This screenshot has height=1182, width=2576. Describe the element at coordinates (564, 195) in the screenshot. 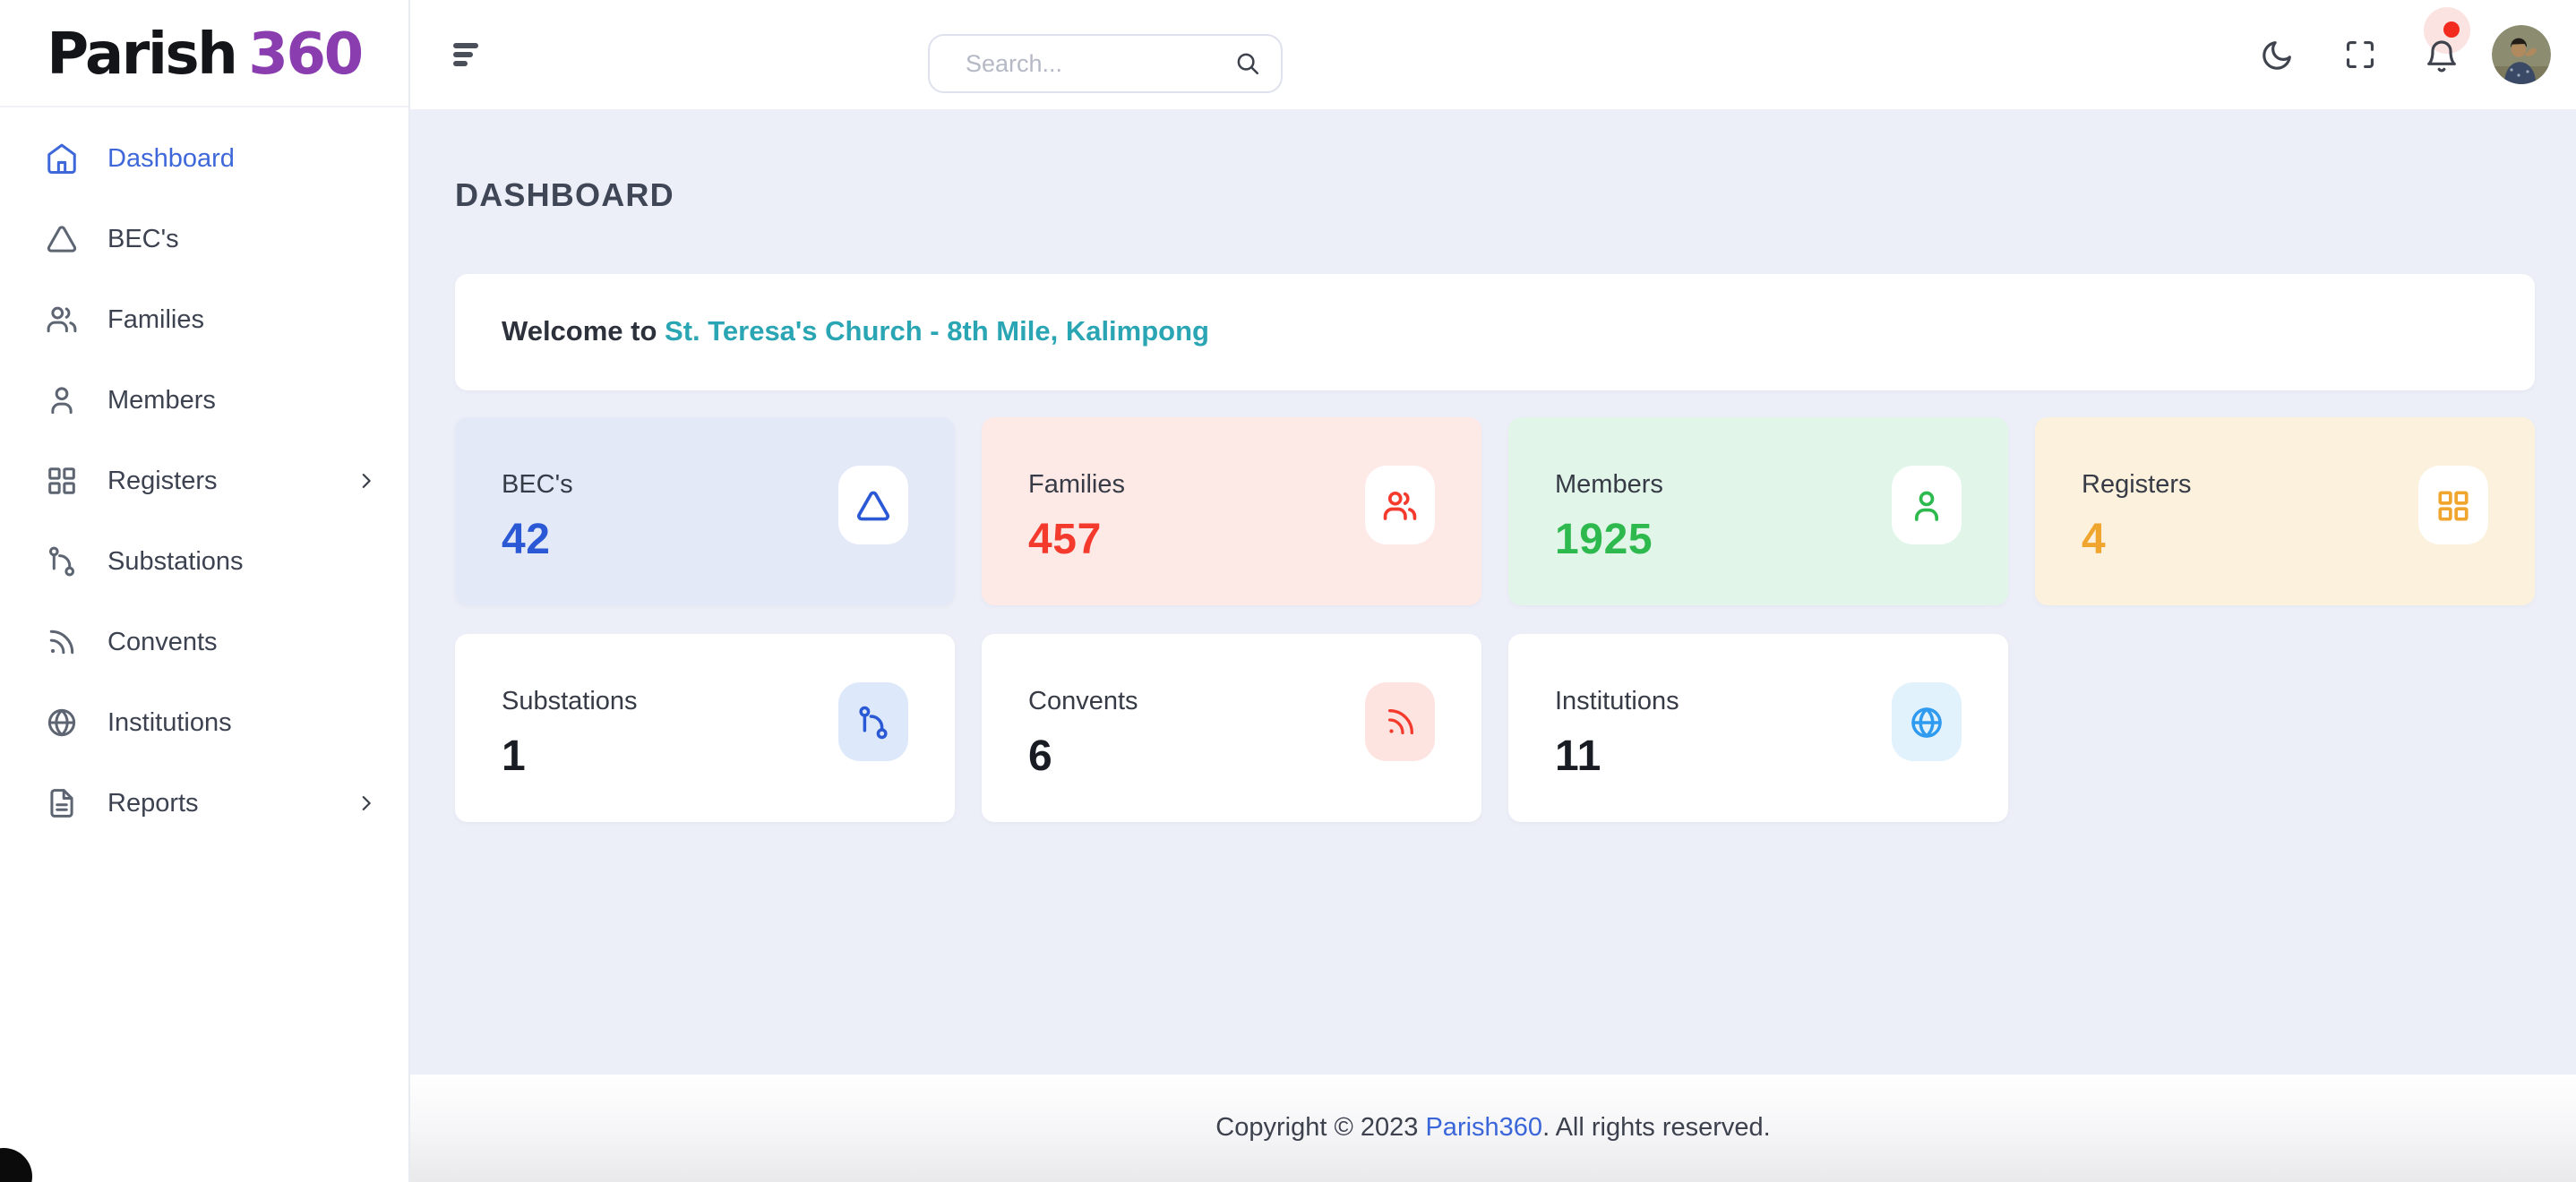

I see `page-title: DASHBOARD` at that location.